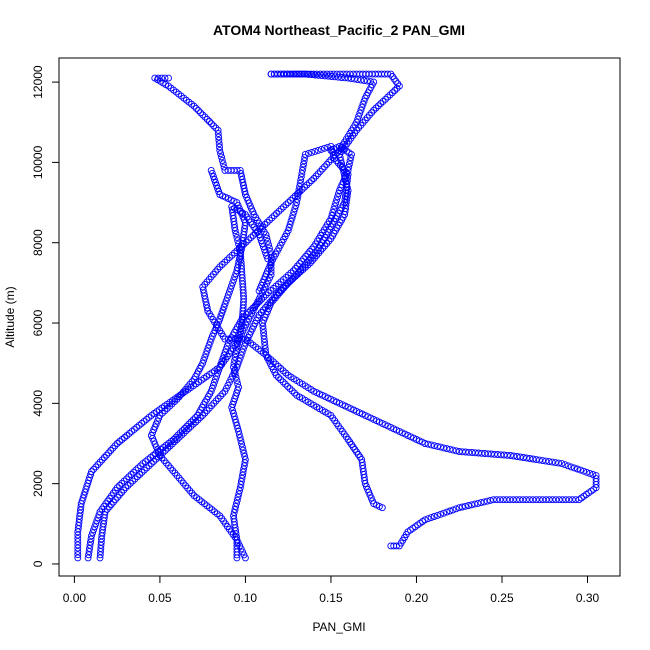 This screenshot has width=650, height=650. I want to click on chart-title: ATOM4 Northeast_Pacific_2 PAN_GMI, so click(339, 30).